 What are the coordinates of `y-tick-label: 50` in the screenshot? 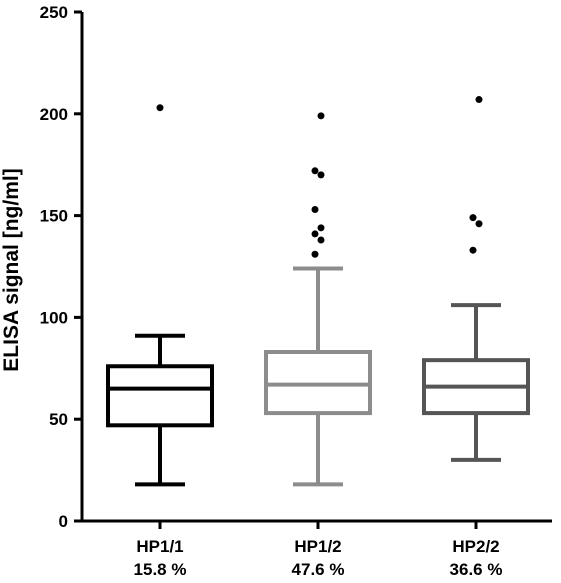 It's located at (58, 419).